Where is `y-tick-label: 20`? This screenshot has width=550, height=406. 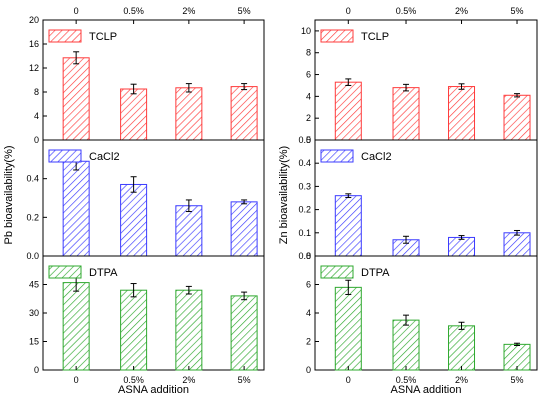 y-tick-label: 20 is located at coordinates (34, 20).